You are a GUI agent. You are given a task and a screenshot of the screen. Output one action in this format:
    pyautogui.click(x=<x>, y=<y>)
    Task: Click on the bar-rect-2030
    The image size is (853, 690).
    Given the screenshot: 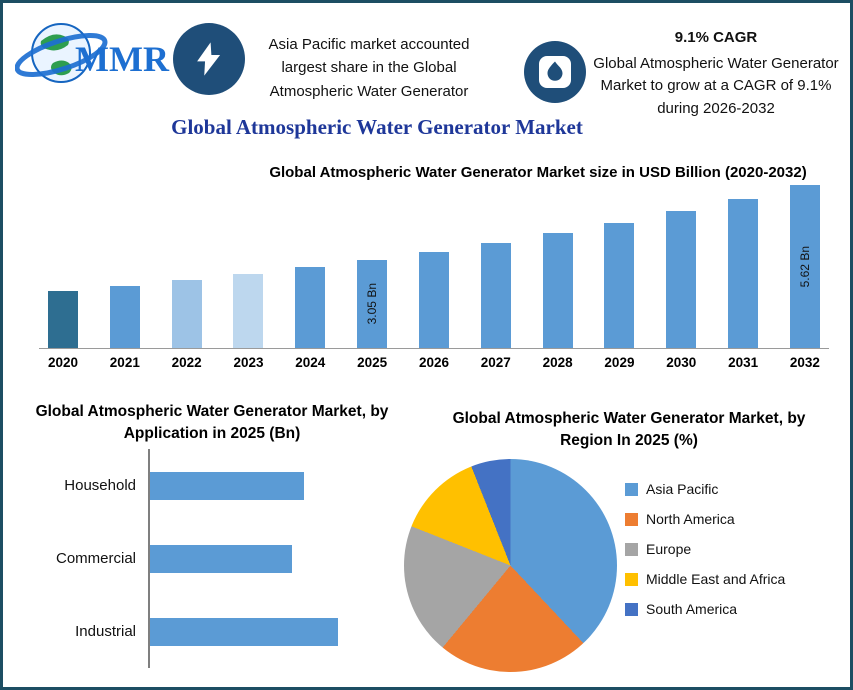 What is the action you would take?
    pyautogui.click(x=681, y=279)
    